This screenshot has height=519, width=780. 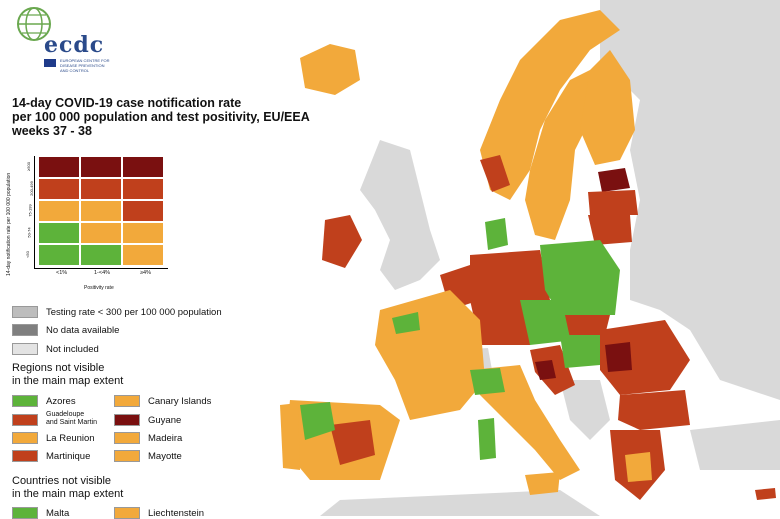 I want to click on guyane-label: Guyane, so click(x=165, y=420).